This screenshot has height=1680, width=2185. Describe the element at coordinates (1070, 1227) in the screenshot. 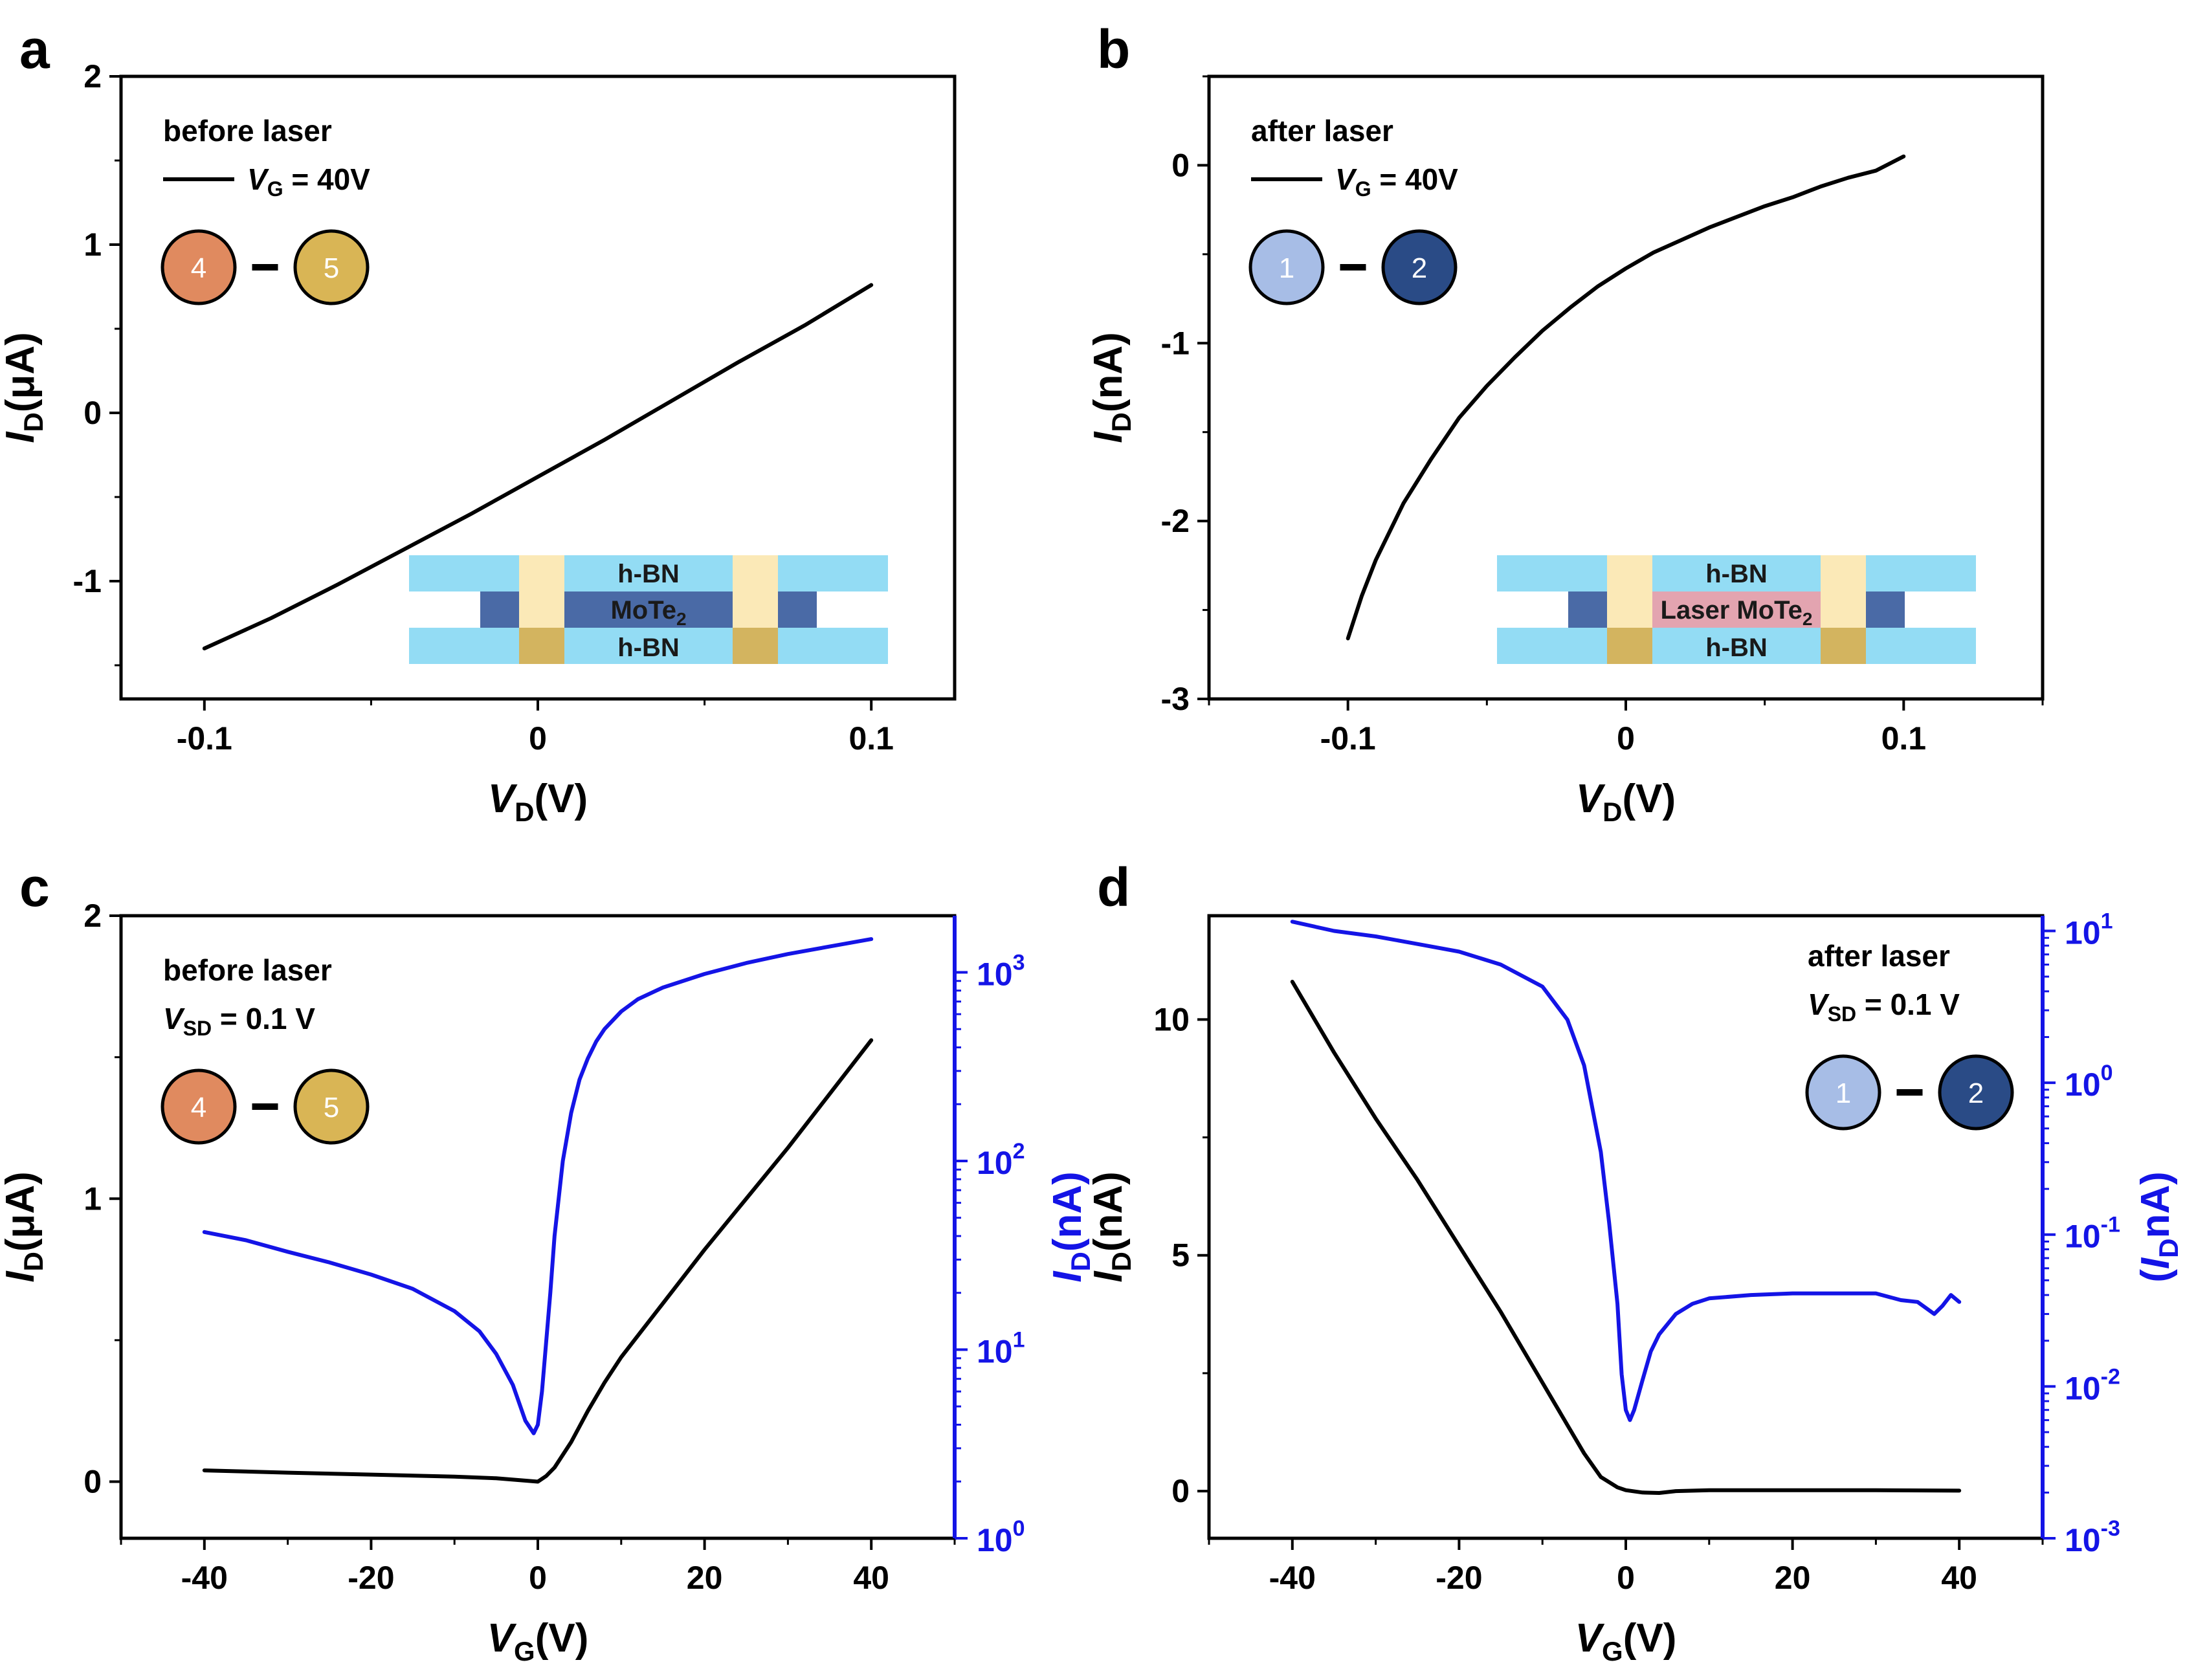

I see `y2-axis-label: ID(nA)` at that location.